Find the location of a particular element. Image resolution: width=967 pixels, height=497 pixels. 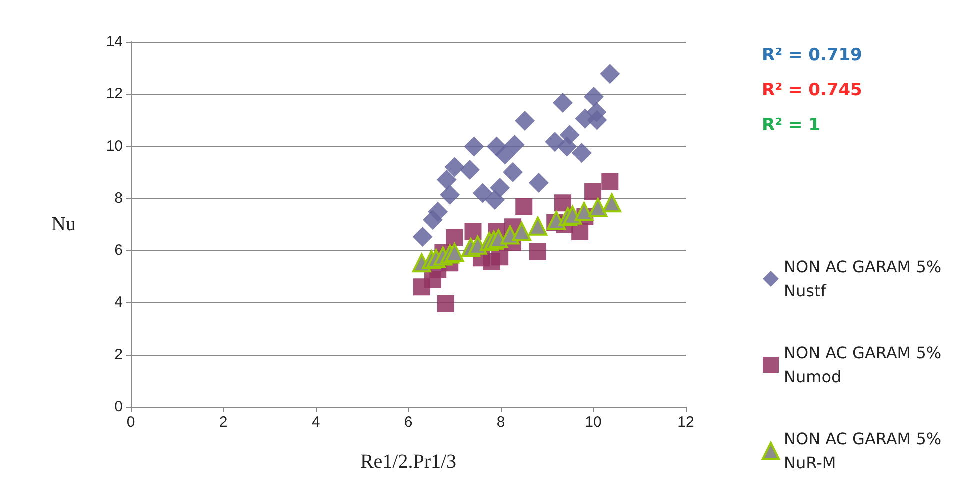

legend-label: NON AC GARAM 5% Nustf is located at coordinates (865, 279).